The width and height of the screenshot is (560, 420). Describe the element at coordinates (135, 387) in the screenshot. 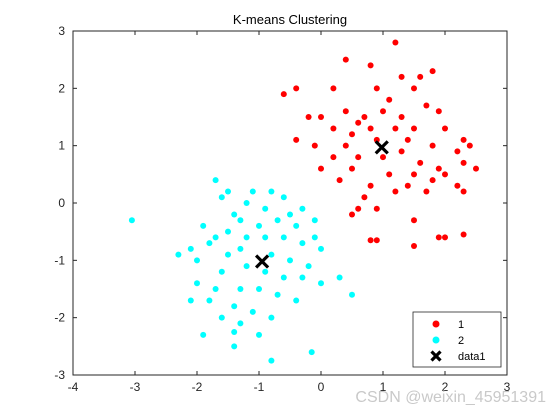

I see `x-tick-label: -3` at that location.